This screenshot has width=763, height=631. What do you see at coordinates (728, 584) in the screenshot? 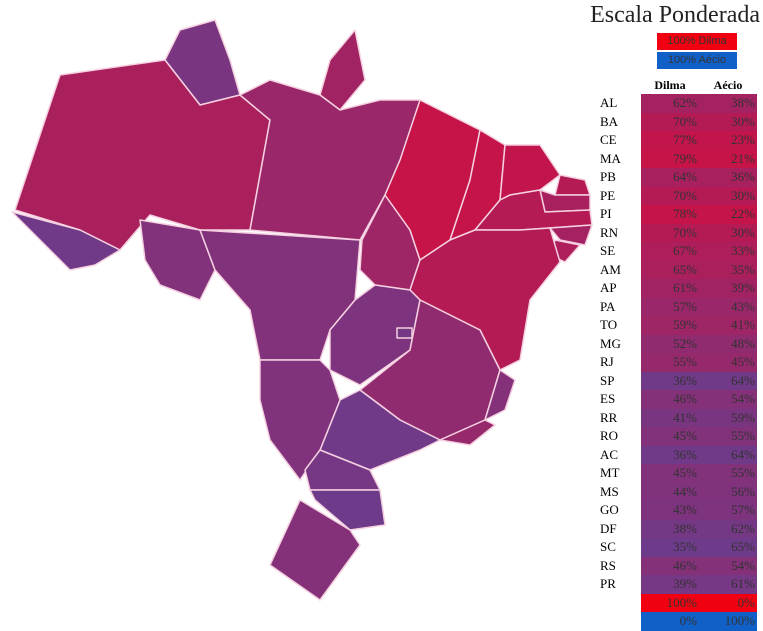
I see `cell: 61%` at bounding box center [728, 584].